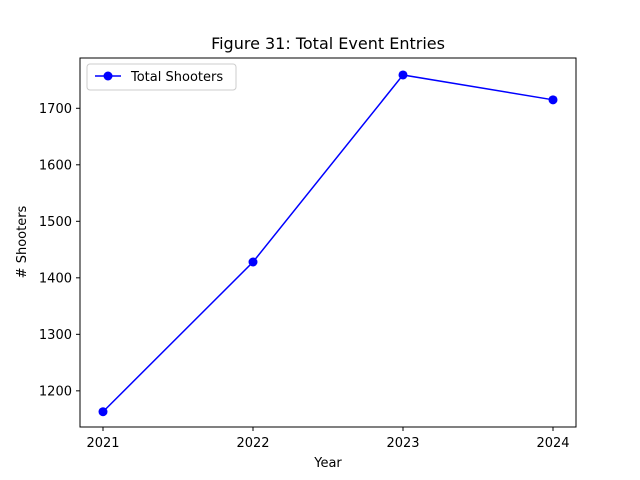 This screenshot has width=640, height=480. Describe the element at coordinates (252, 443) in the screenshot. I see `x-tick-label: 2022` at that location.